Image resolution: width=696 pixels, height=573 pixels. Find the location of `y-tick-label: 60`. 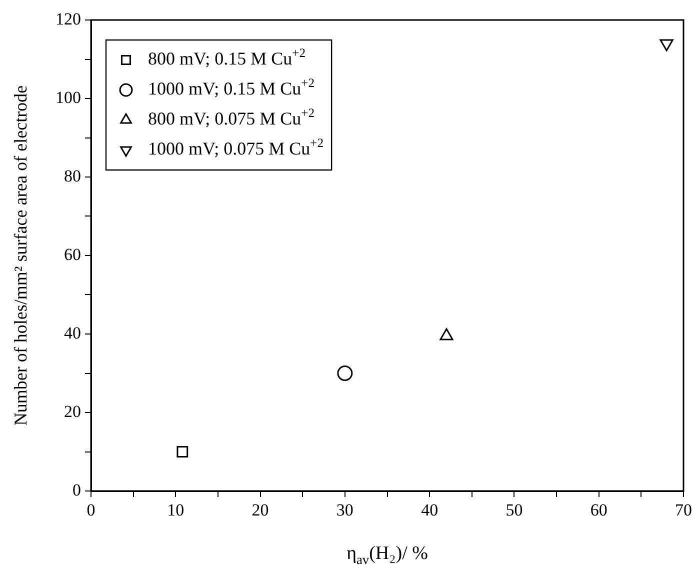

y-tick-label: 60 is located at coordinates (72, 254).